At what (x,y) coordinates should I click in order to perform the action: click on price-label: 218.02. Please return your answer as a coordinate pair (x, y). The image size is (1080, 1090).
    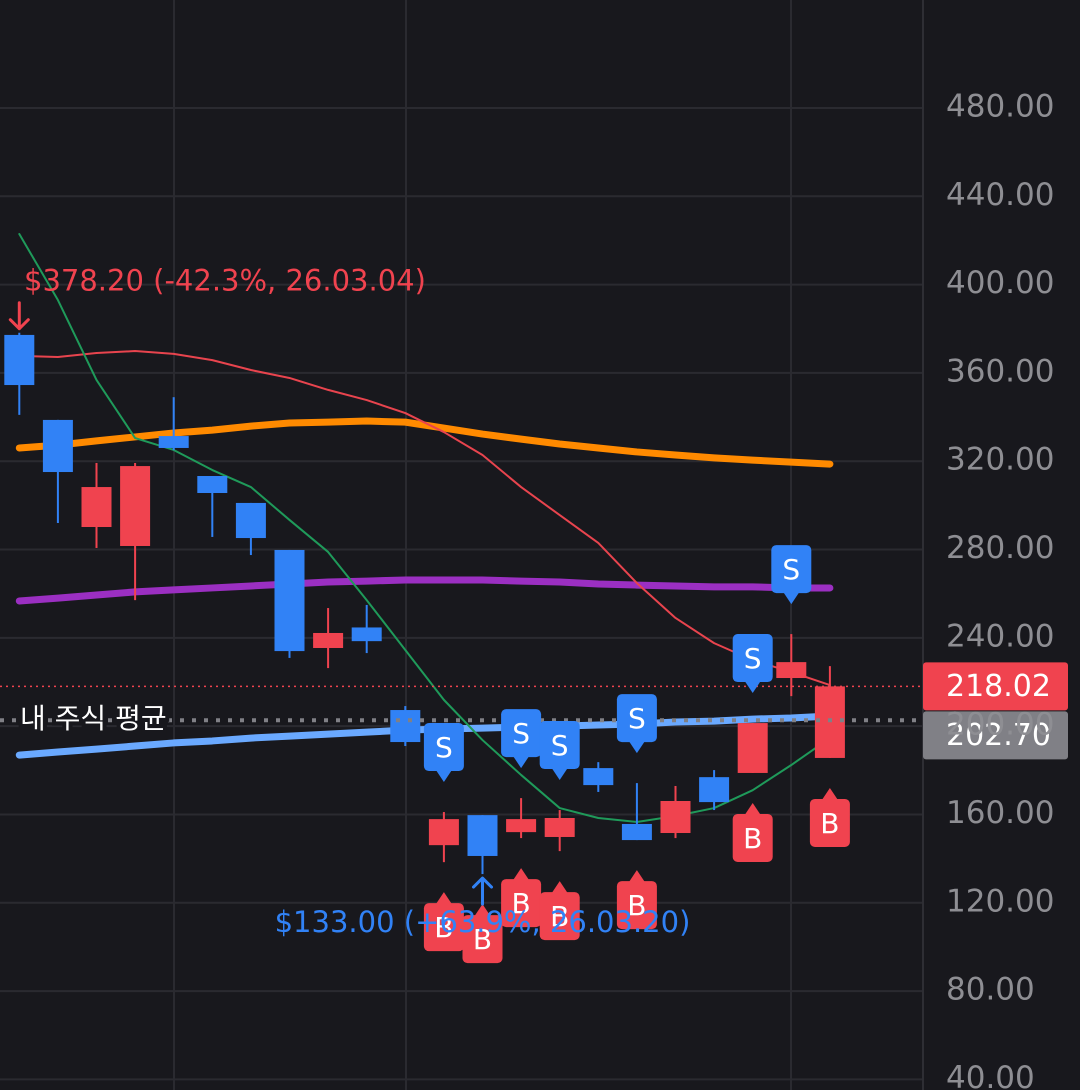
    Looking at the image, I should click on (998, 686).